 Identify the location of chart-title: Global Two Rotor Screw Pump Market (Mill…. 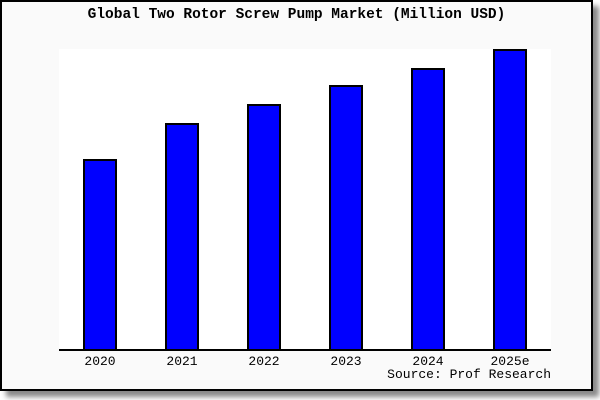
(296, 15).